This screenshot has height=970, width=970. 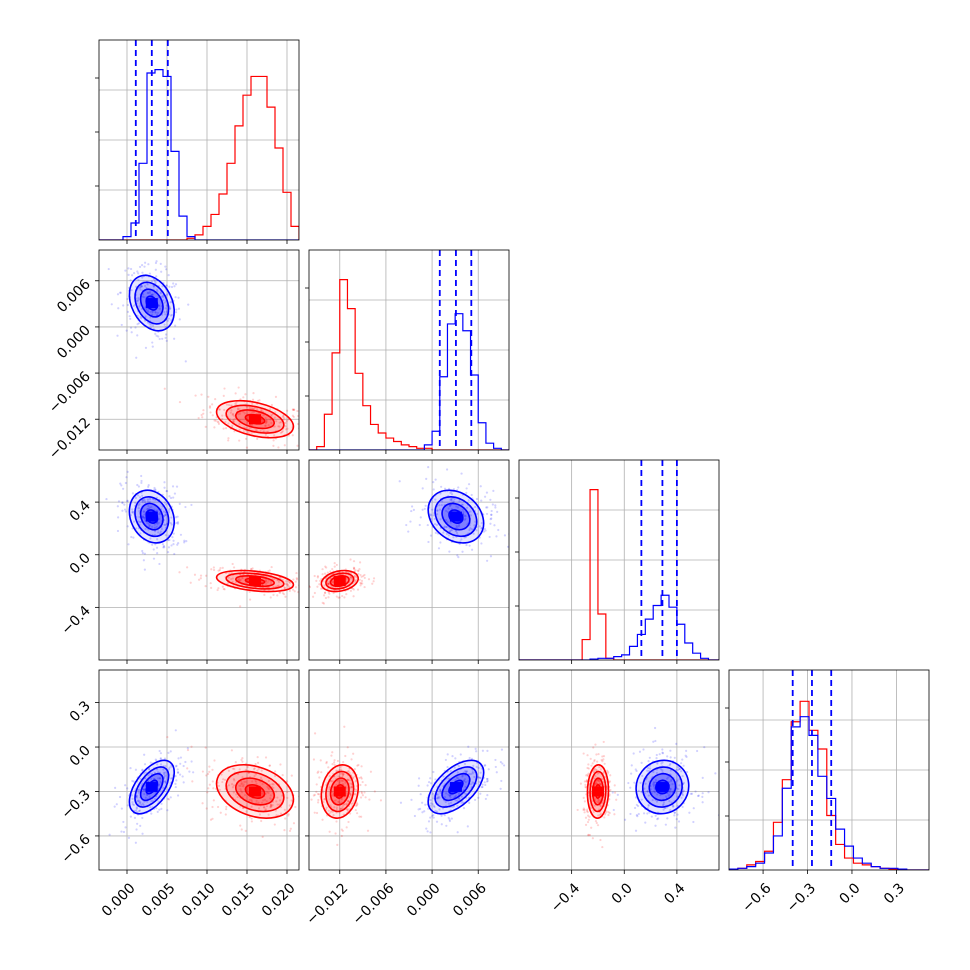 What do you see at coordinates (151, 787) in the screenshot?
I see `density-peak-series_a` at bounding box center [151, 787].